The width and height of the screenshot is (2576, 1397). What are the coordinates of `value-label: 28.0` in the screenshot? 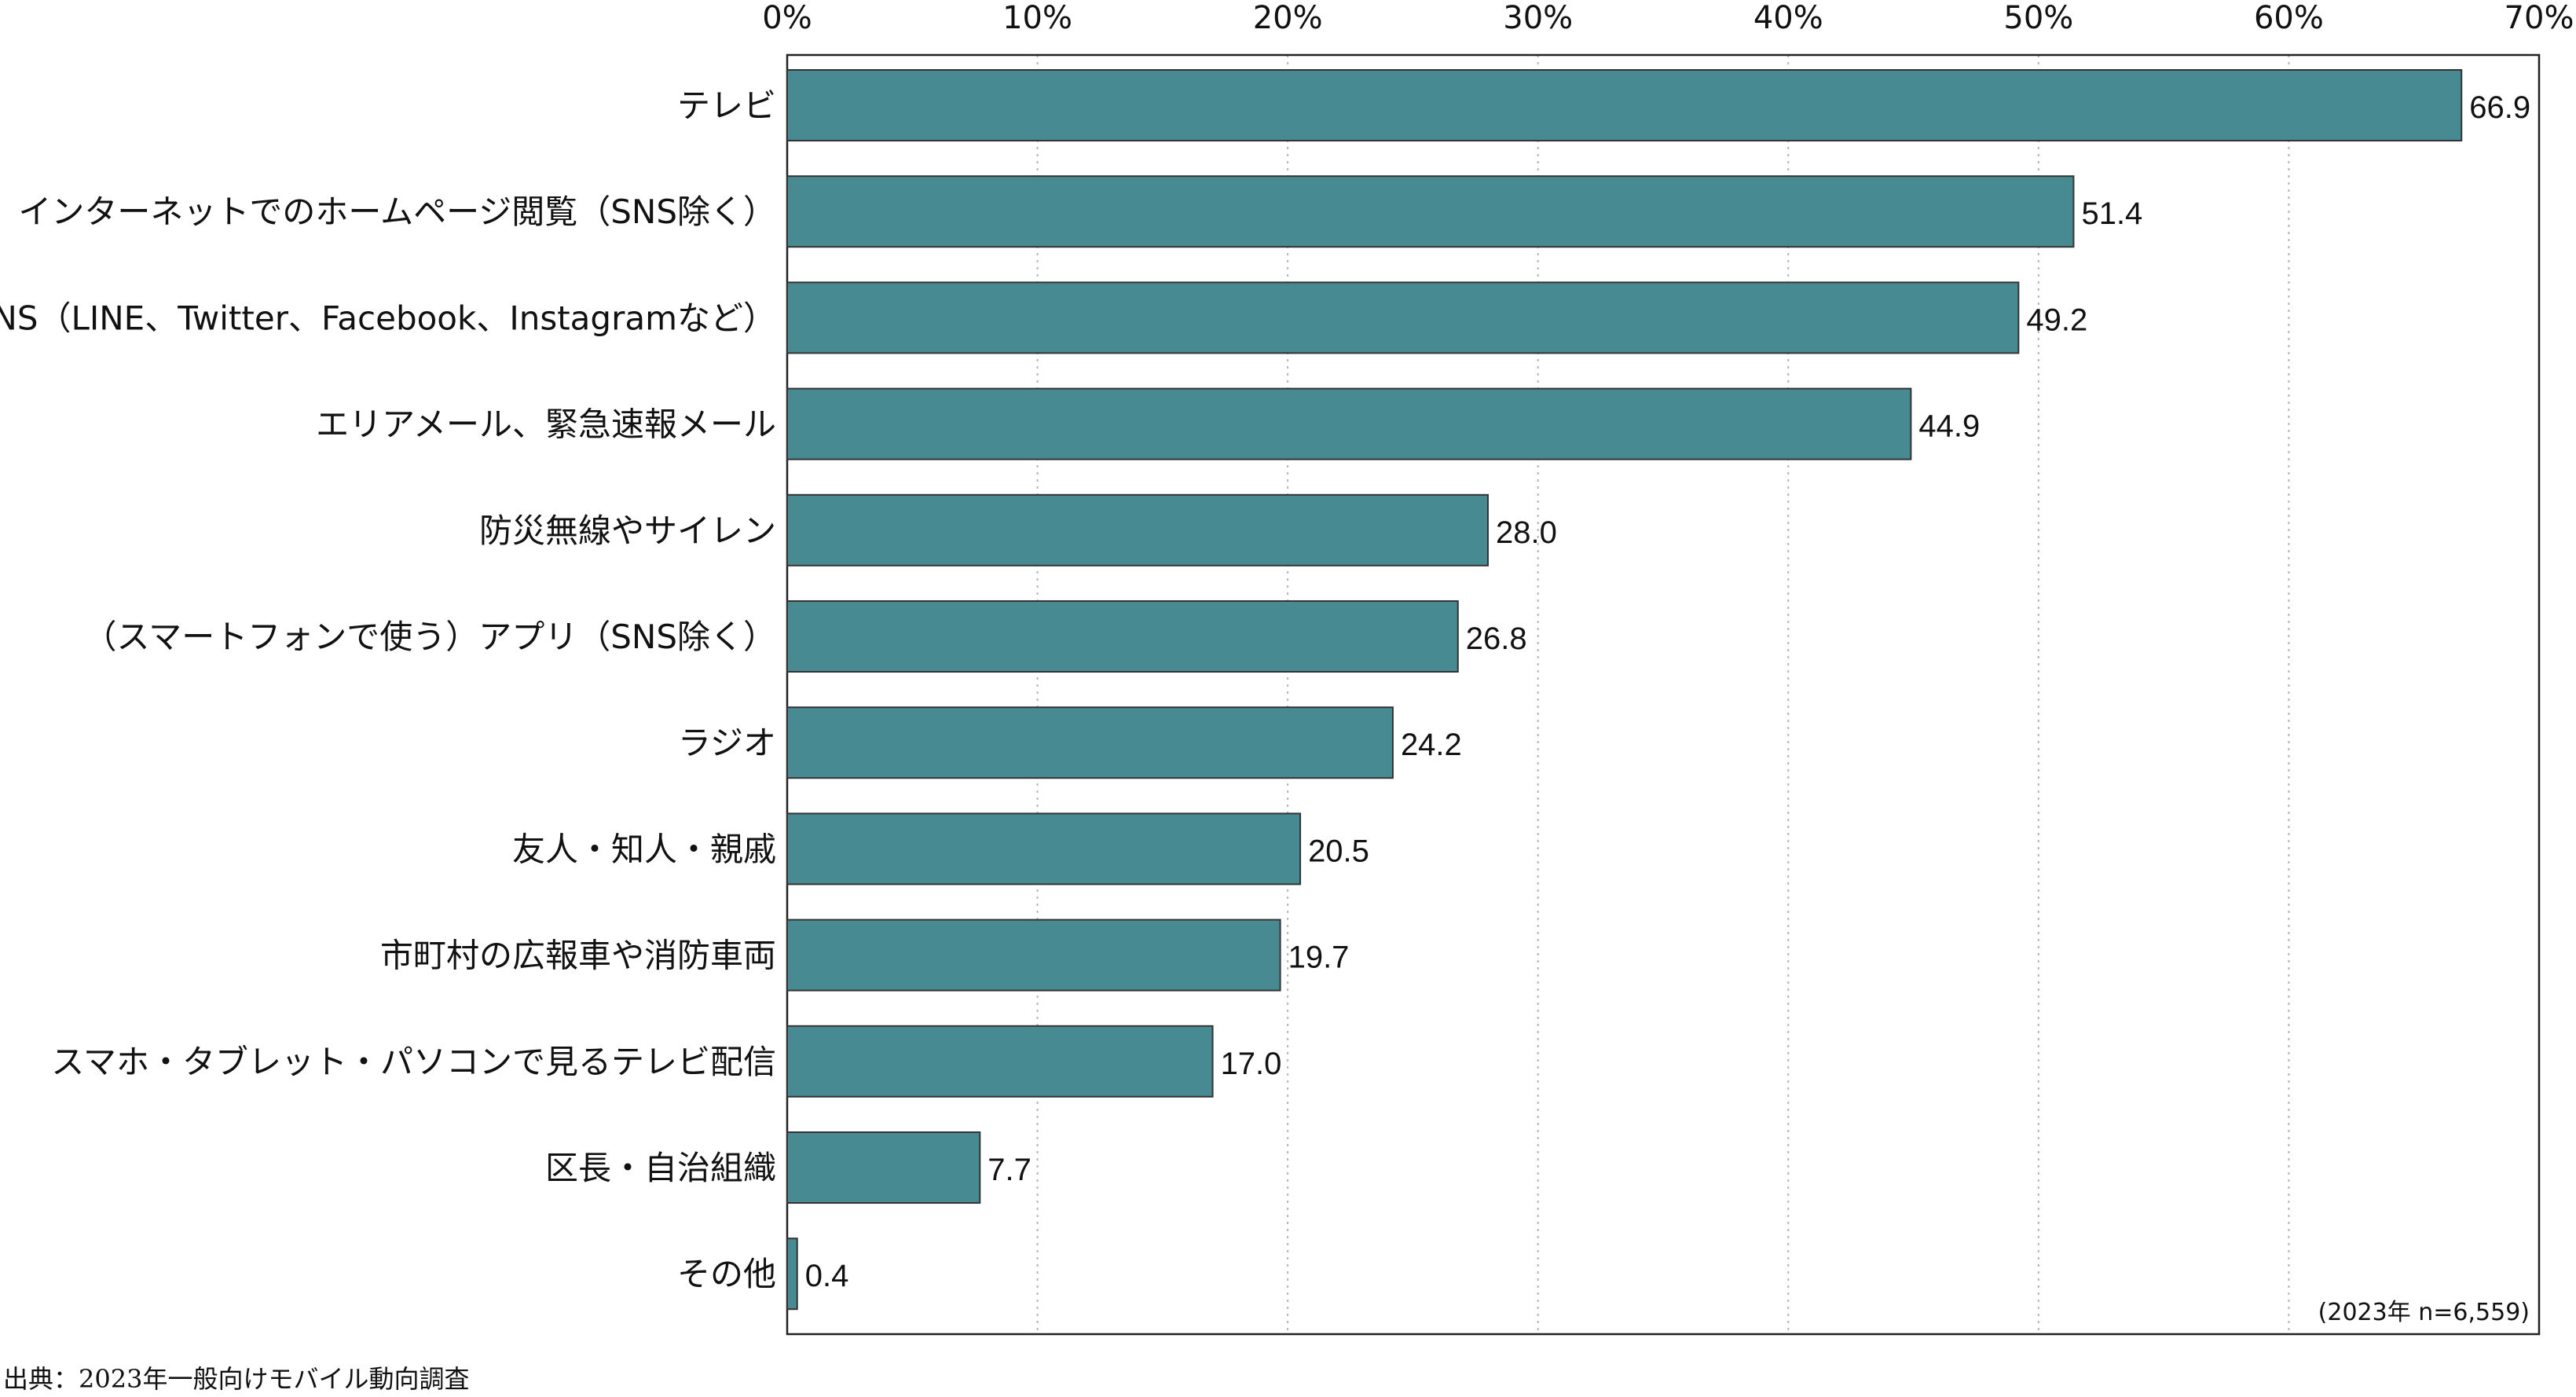 It's located at (1526, 532).